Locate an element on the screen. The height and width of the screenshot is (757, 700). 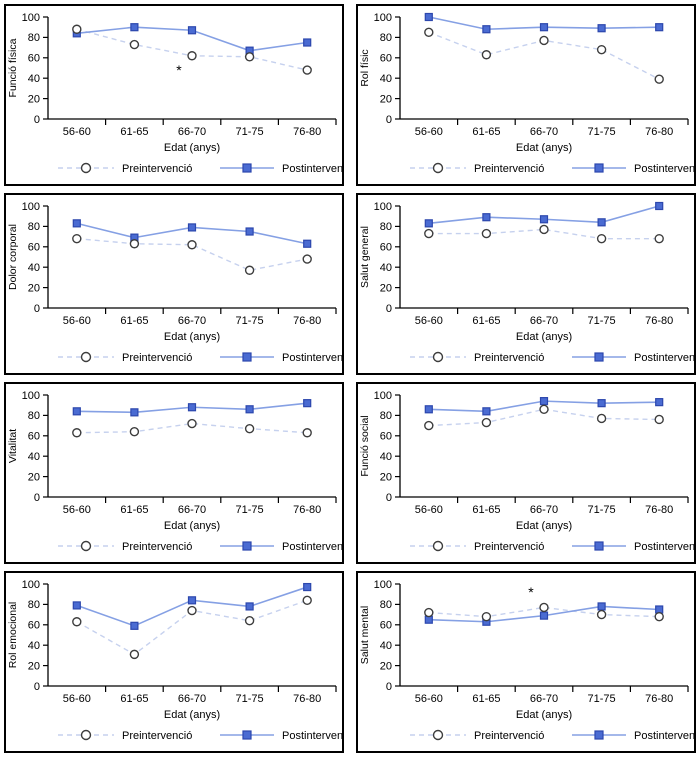
y-axis-title: Rol físic is located at coordinates (365, 67).